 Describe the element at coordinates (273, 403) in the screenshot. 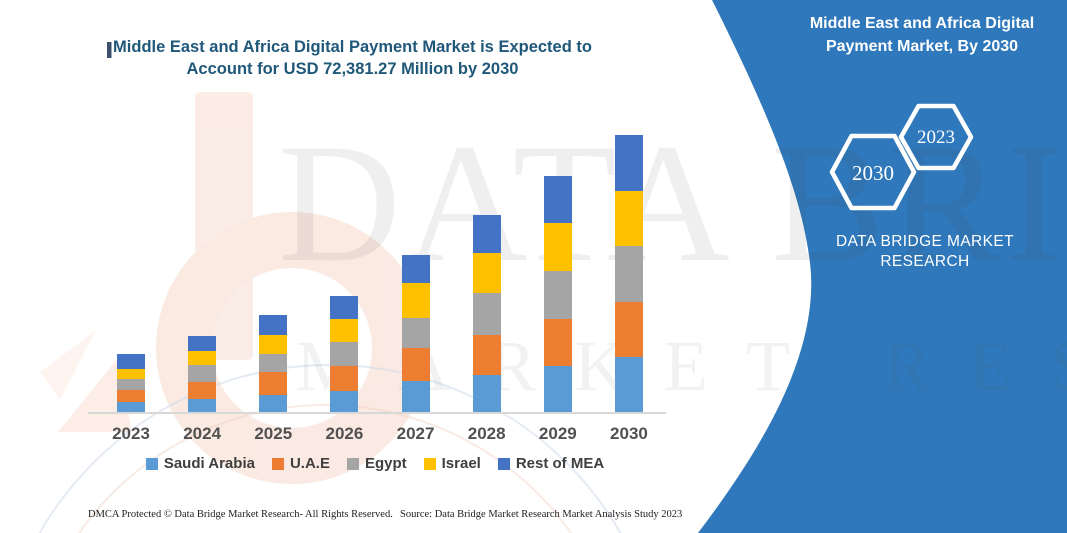

I see `bar-2025-saudi-arabia` at that location.